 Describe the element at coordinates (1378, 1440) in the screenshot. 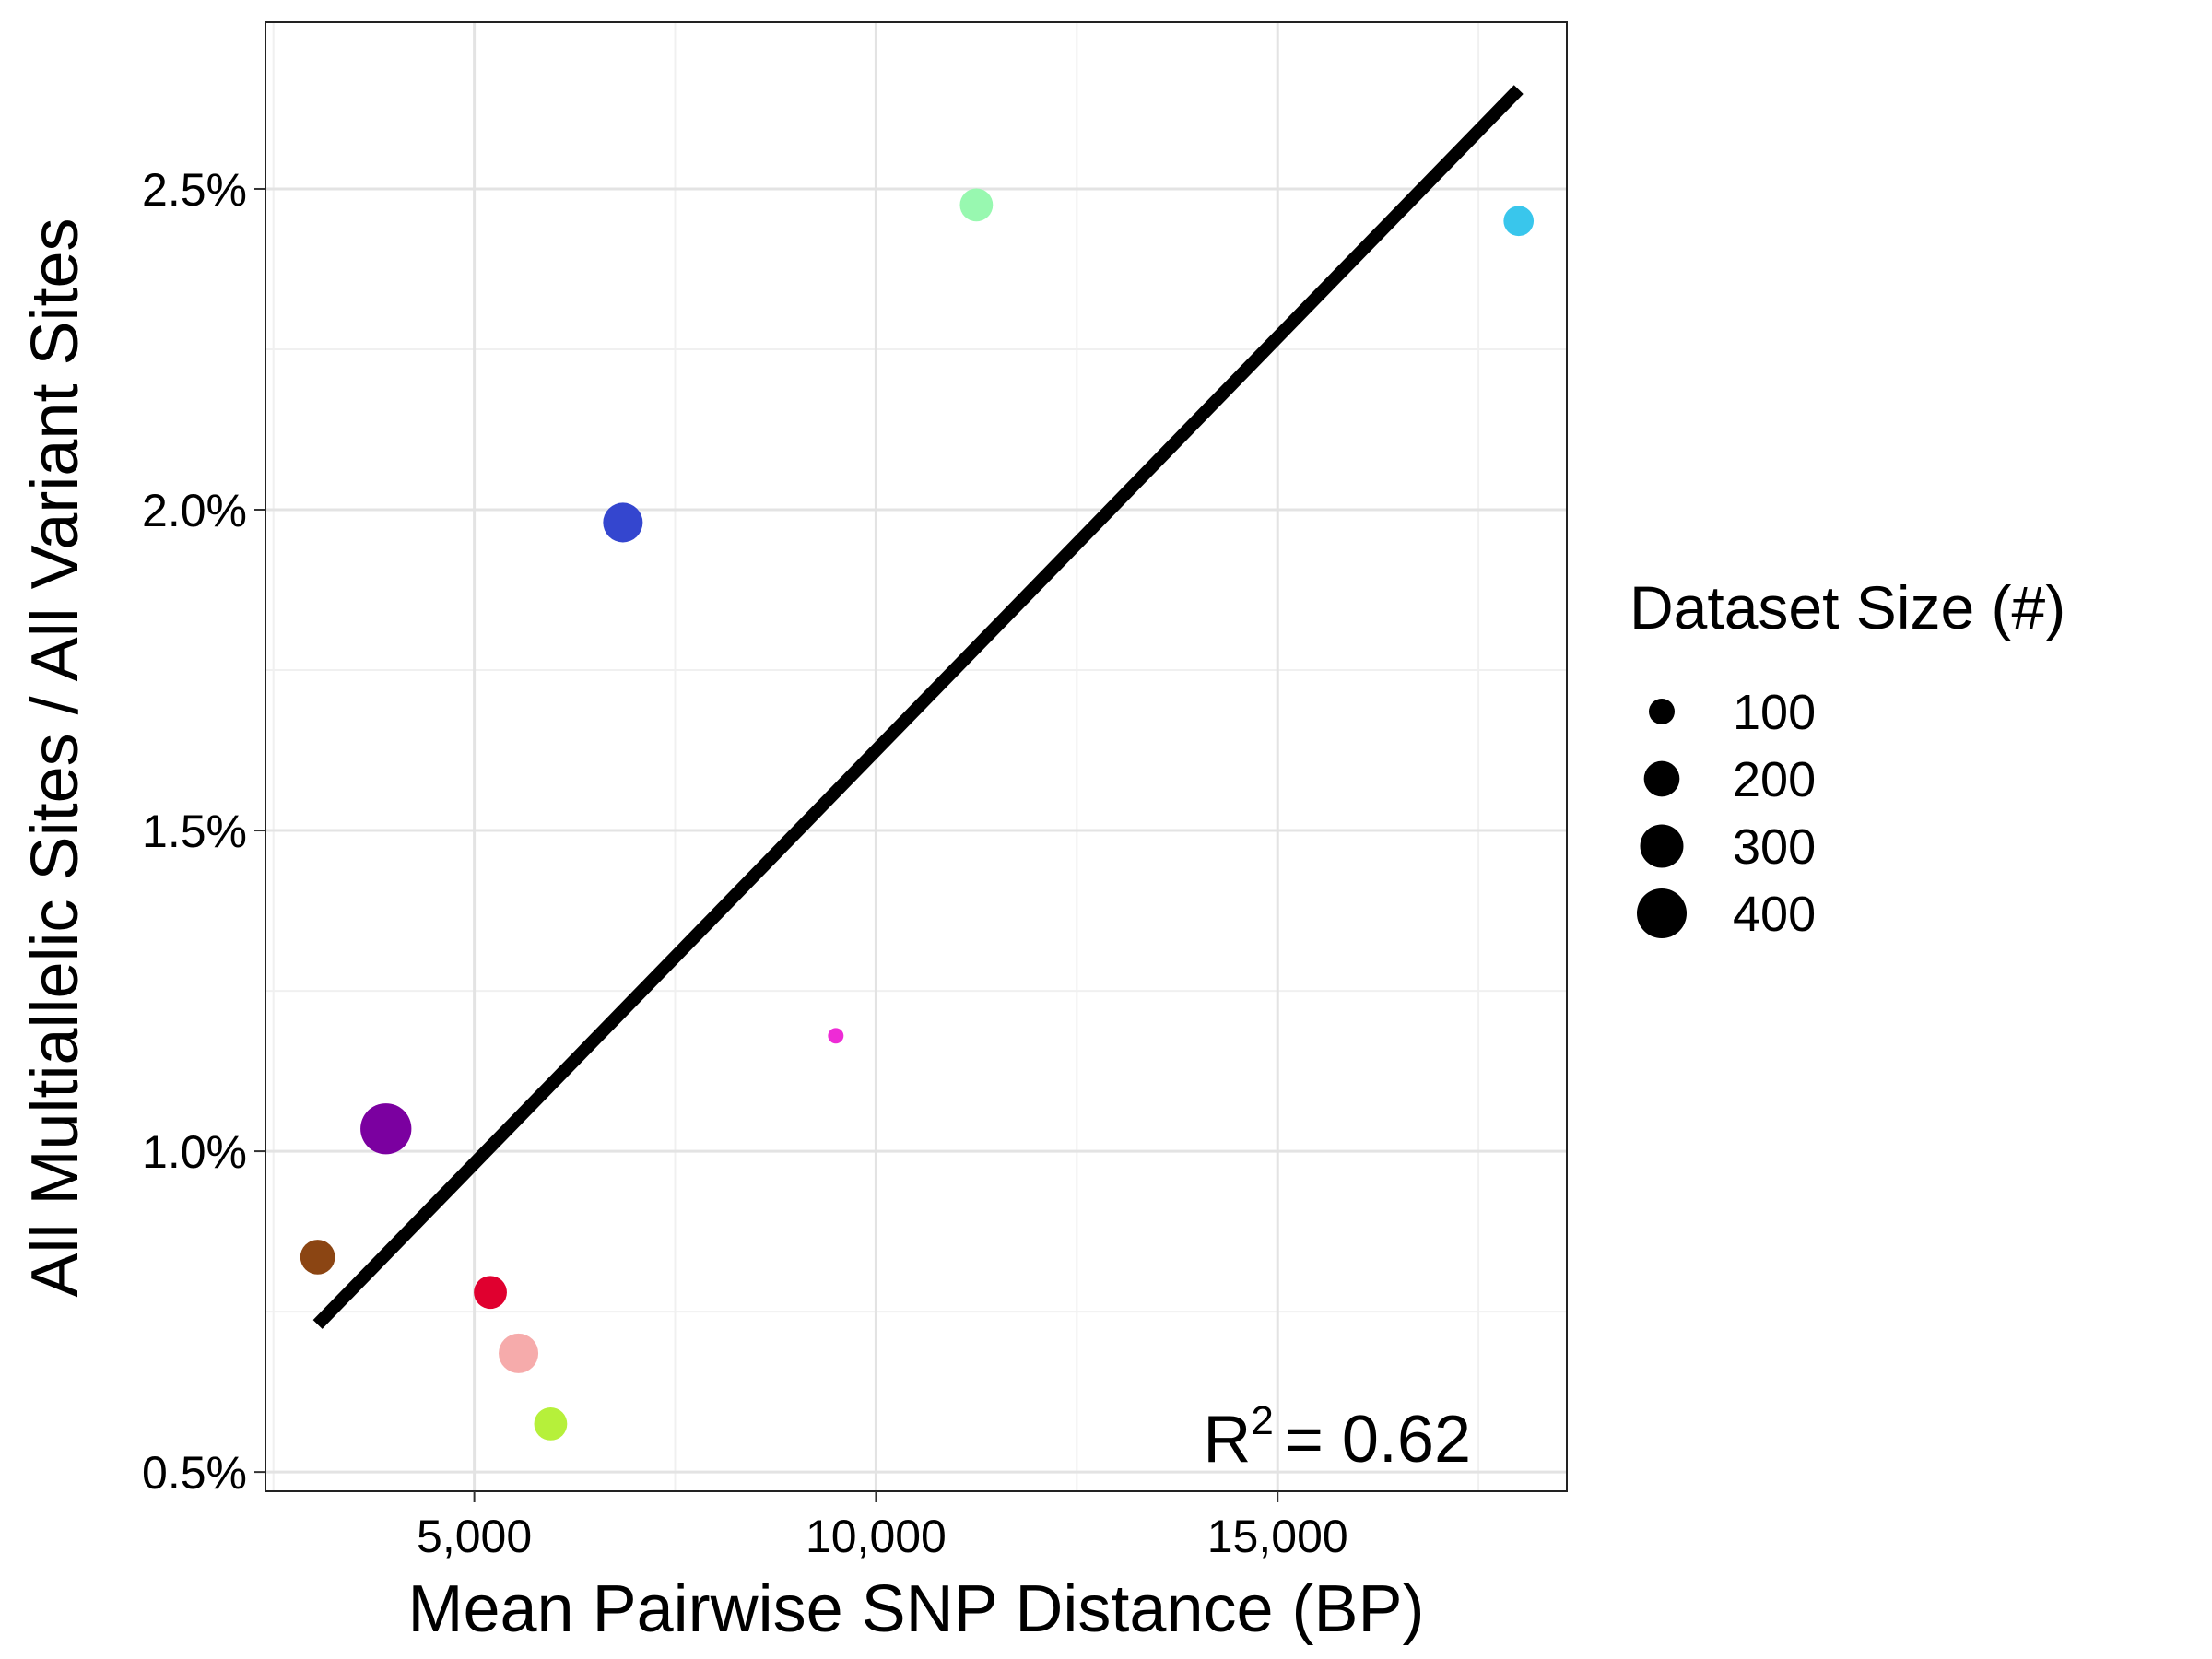

I see `r-squared-value: = 0.62` at that location.